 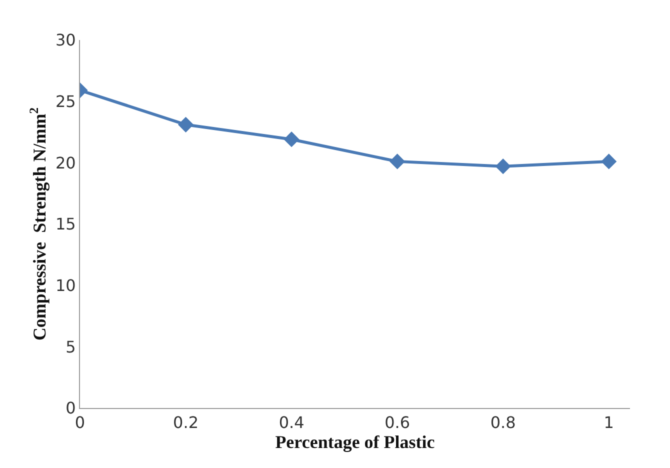 What do you see at coordinates (185, 422) in the screenshot?
I see `x-tick-label: 0.2` at bounding box center [185, 422].